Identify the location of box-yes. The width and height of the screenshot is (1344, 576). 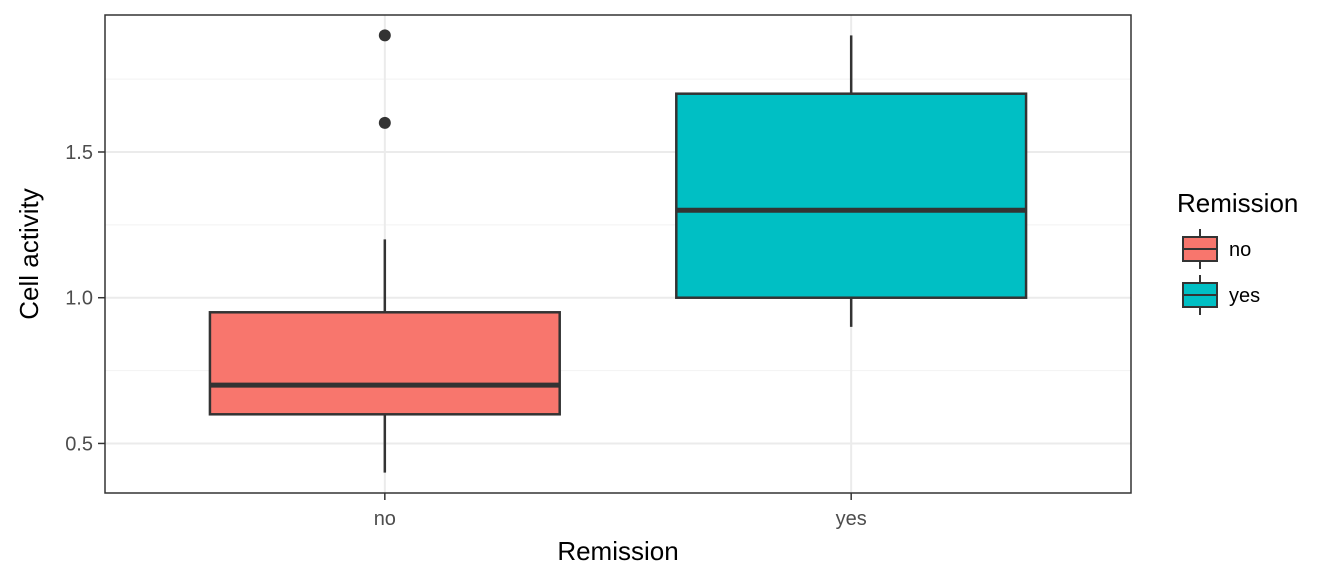
(851, 181).